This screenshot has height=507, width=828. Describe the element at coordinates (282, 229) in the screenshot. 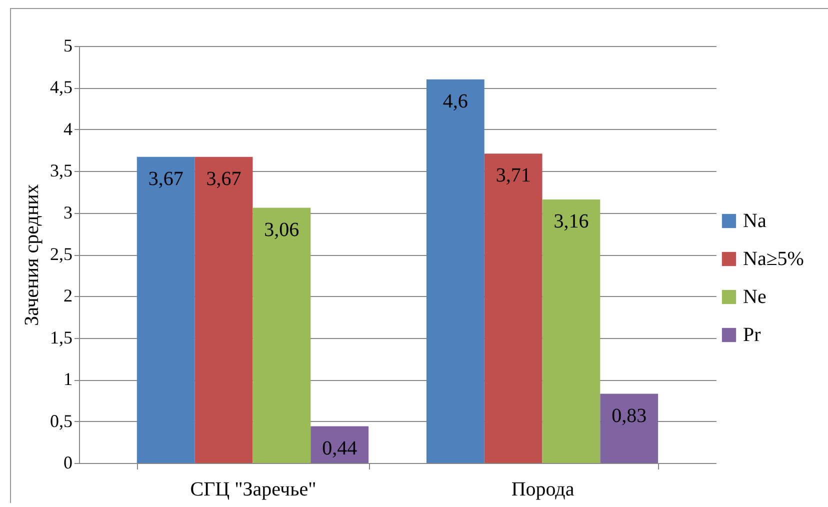

I see `data-label: 3,06` at that location.